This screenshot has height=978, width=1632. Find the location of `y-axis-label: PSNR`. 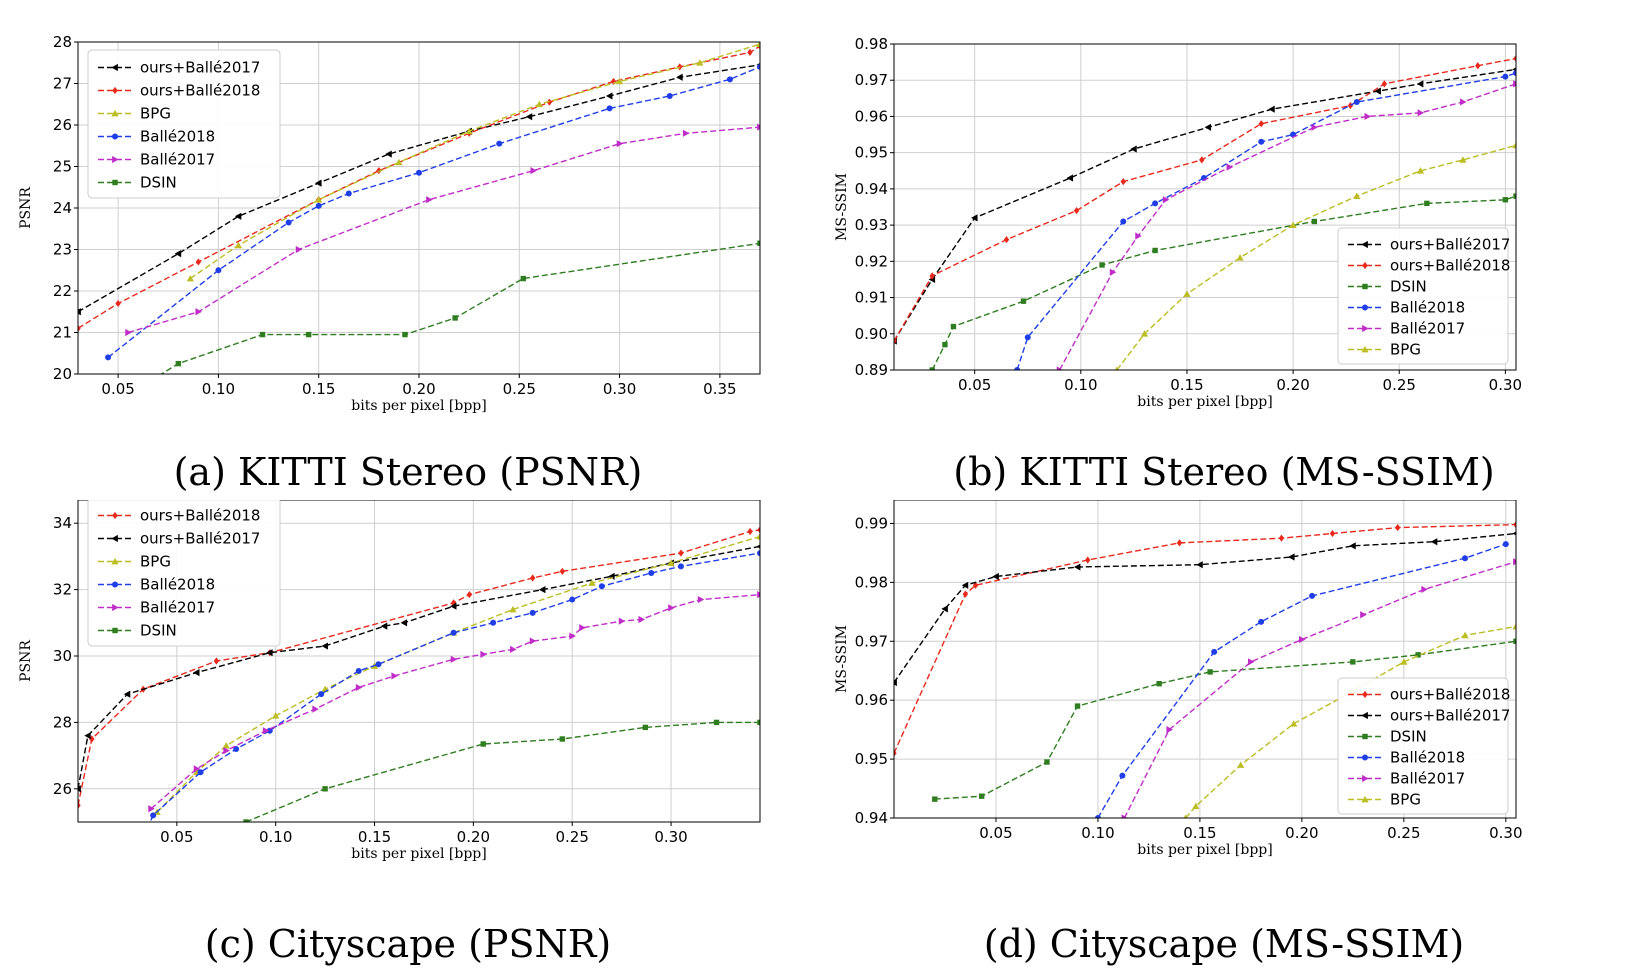

y-axis-label: PSNR is located at coordinates (26, 661).